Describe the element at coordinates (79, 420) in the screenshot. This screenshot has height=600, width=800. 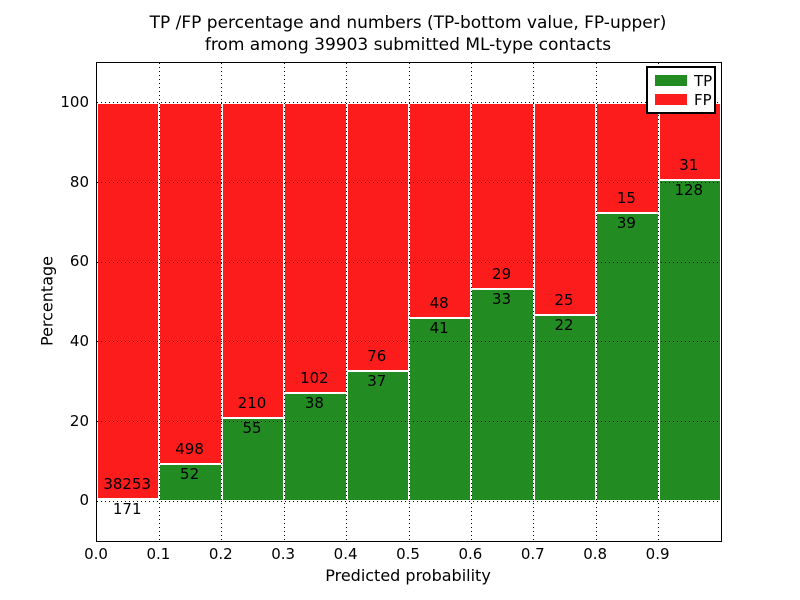
I see `y-tick-label: 20` at that location.